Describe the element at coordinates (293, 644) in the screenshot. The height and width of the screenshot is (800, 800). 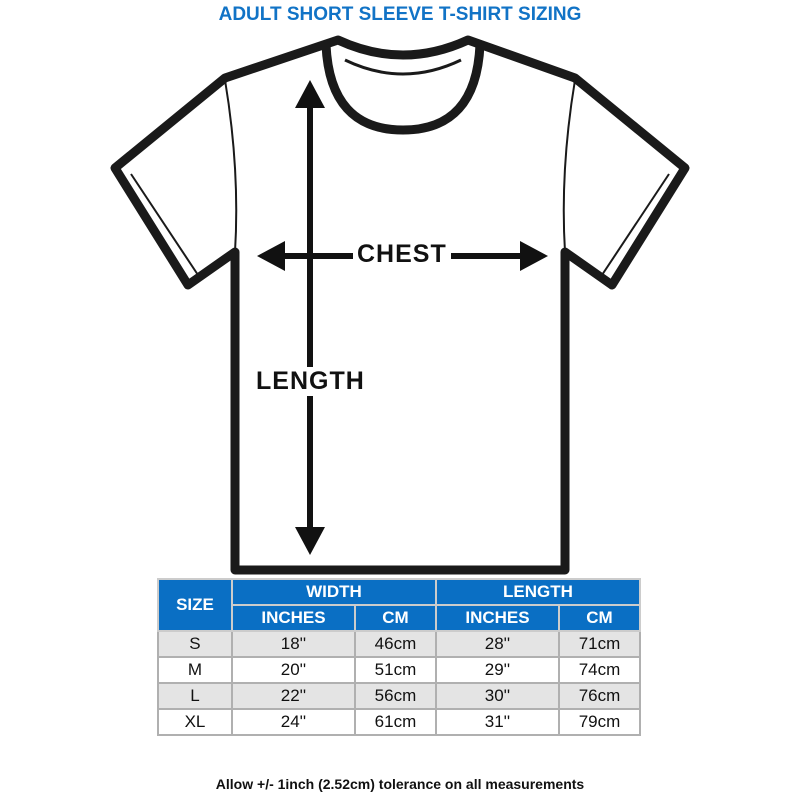
I see `cell: 18''` at that location.